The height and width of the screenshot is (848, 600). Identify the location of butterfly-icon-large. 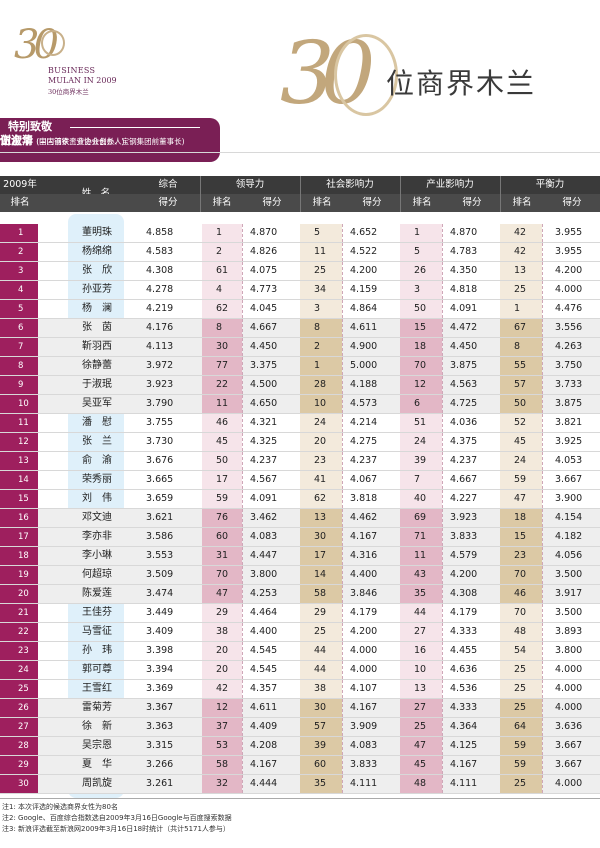
(366, 75).